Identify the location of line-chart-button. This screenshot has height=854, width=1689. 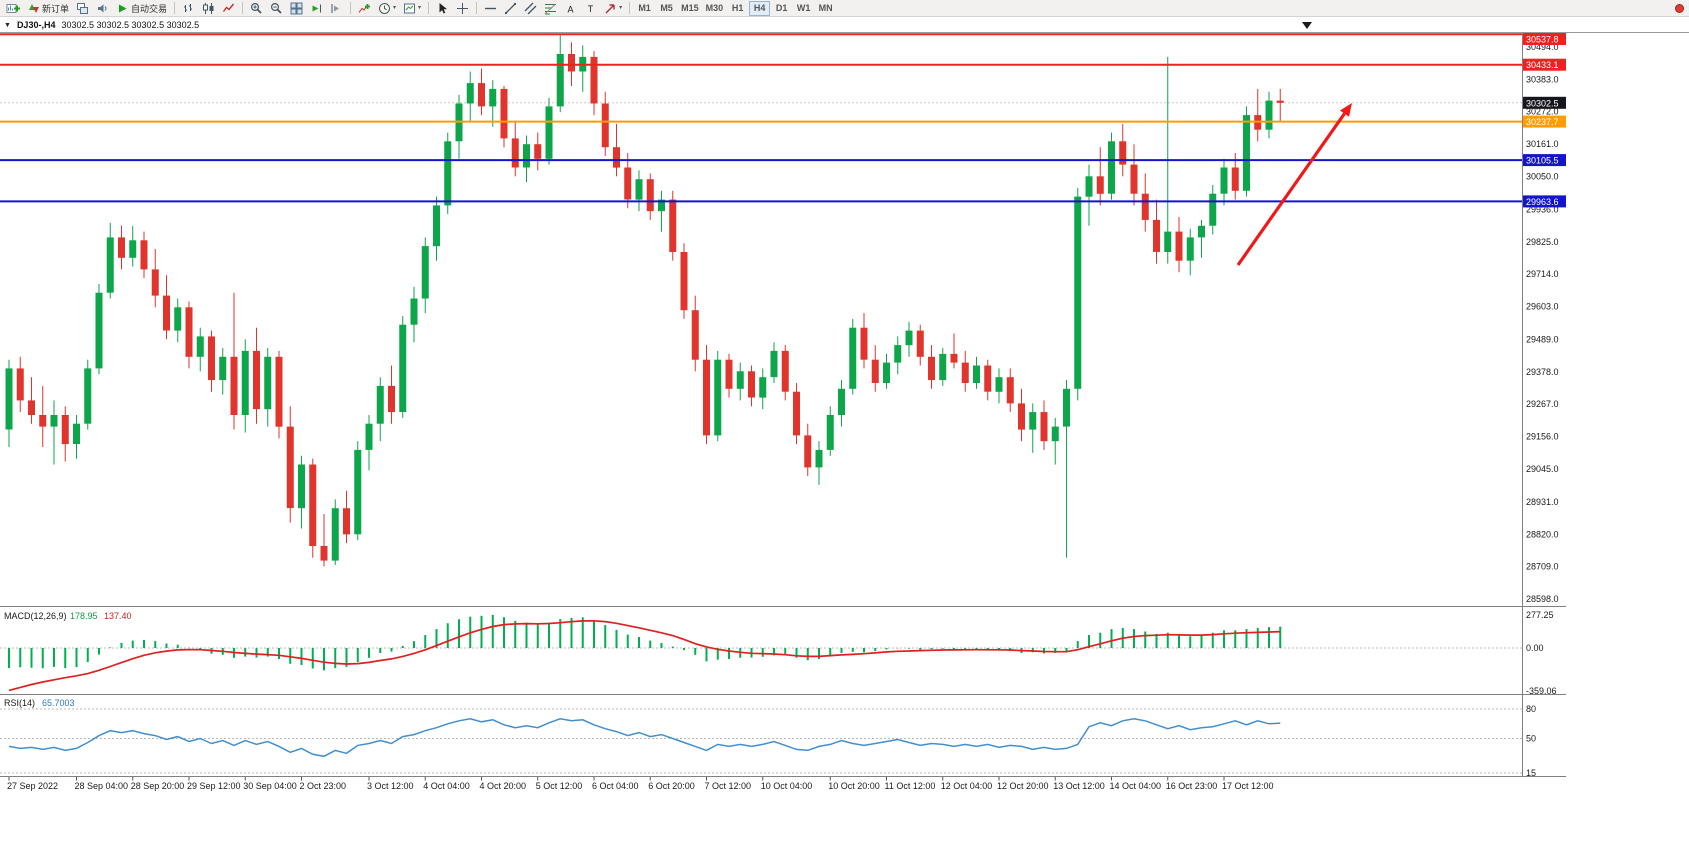
(228, 8).